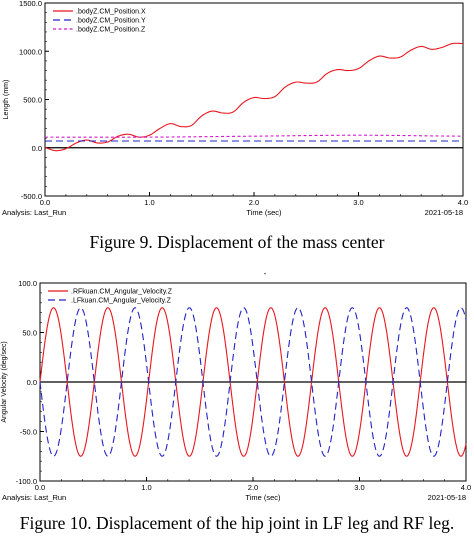 This screenshot has width=474, height=539. What do you see at coordinates (6, 100) in the screenshot?
I see `y-axis-label: Length (mm)` at bounding box center [6, 100].